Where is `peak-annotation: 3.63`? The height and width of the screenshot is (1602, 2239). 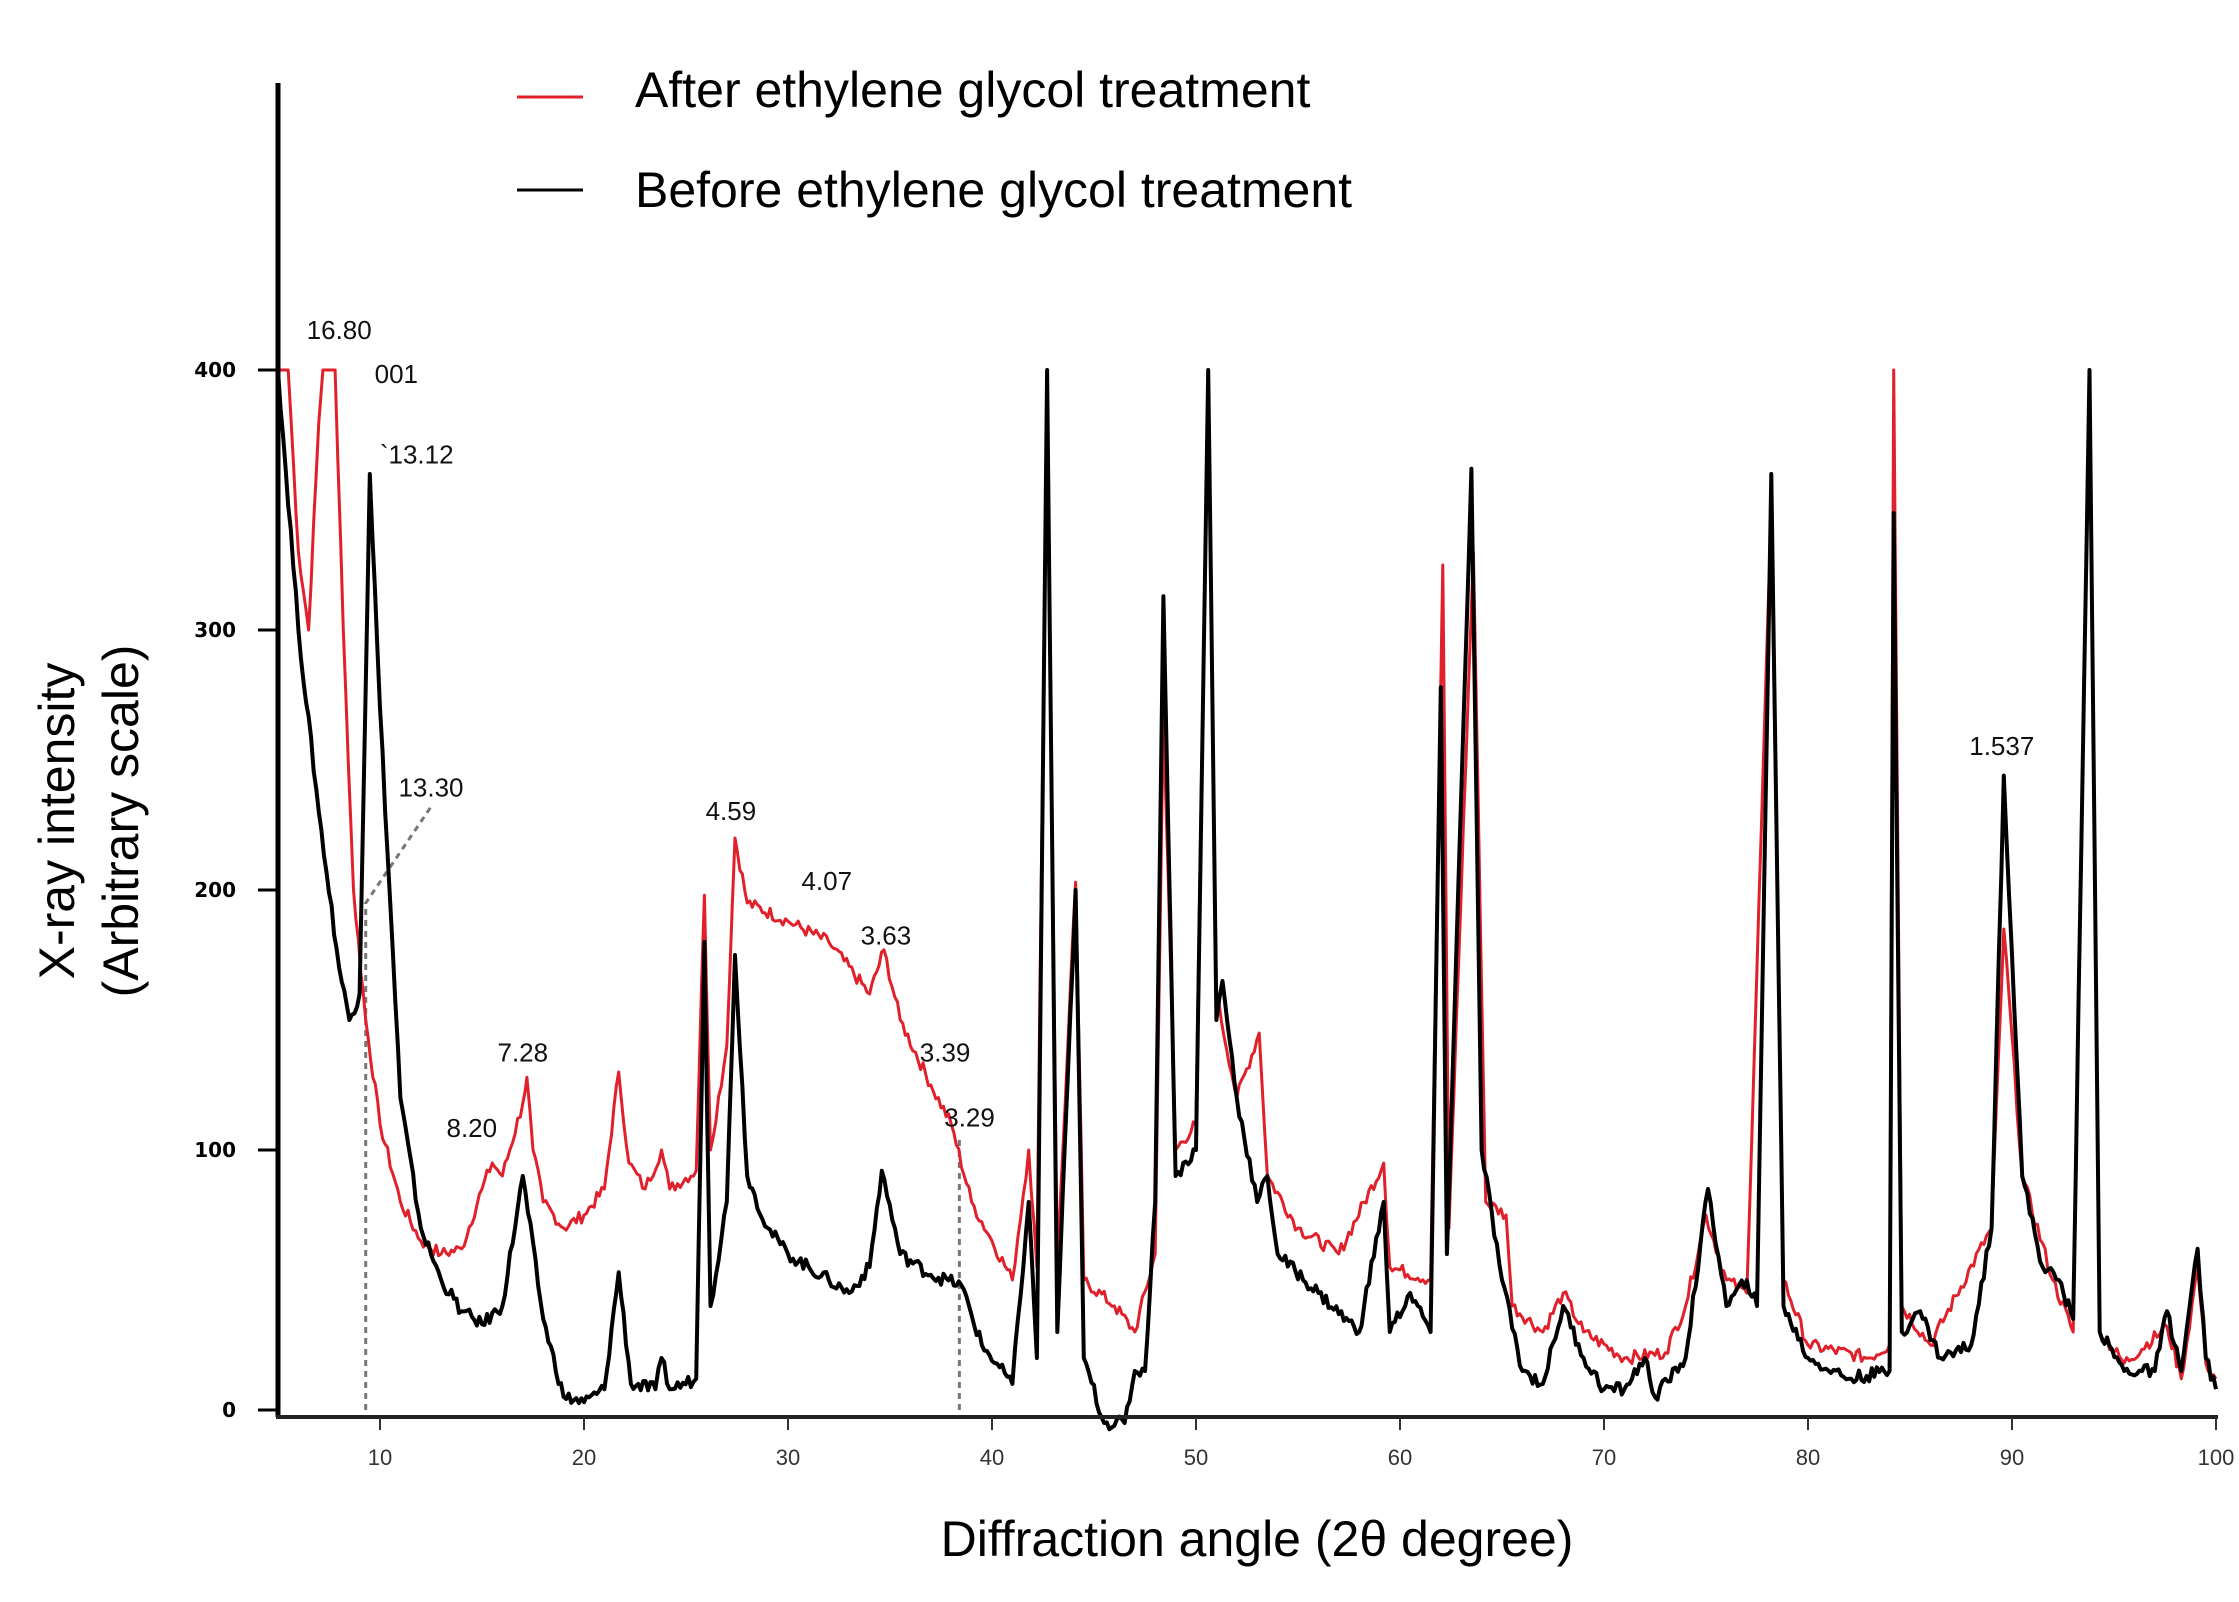 peak-annotation: 3.63 is located at coordinates (886, 936).